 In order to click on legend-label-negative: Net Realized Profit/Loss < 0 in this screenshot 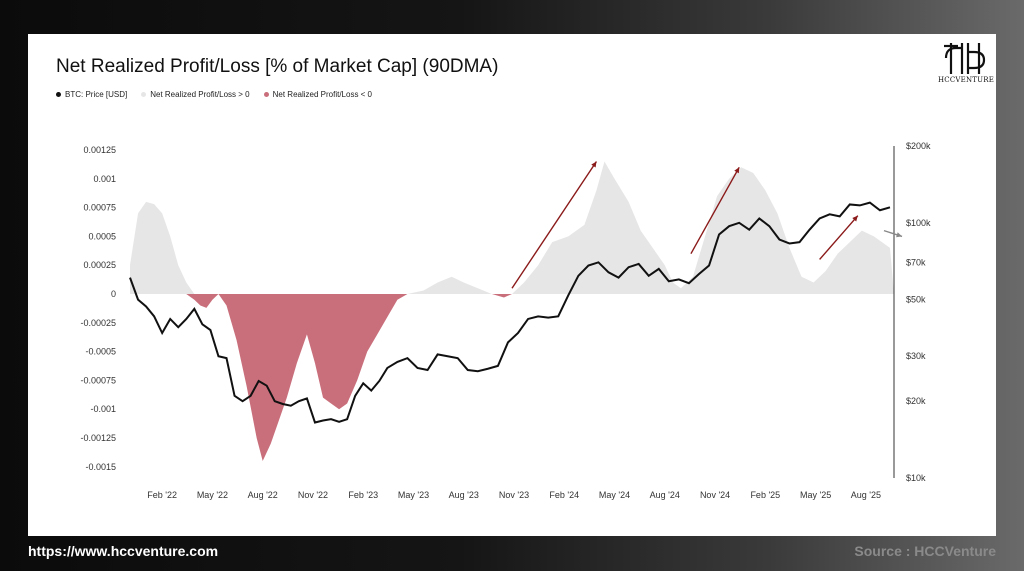, I will do `click(322, 94)`.